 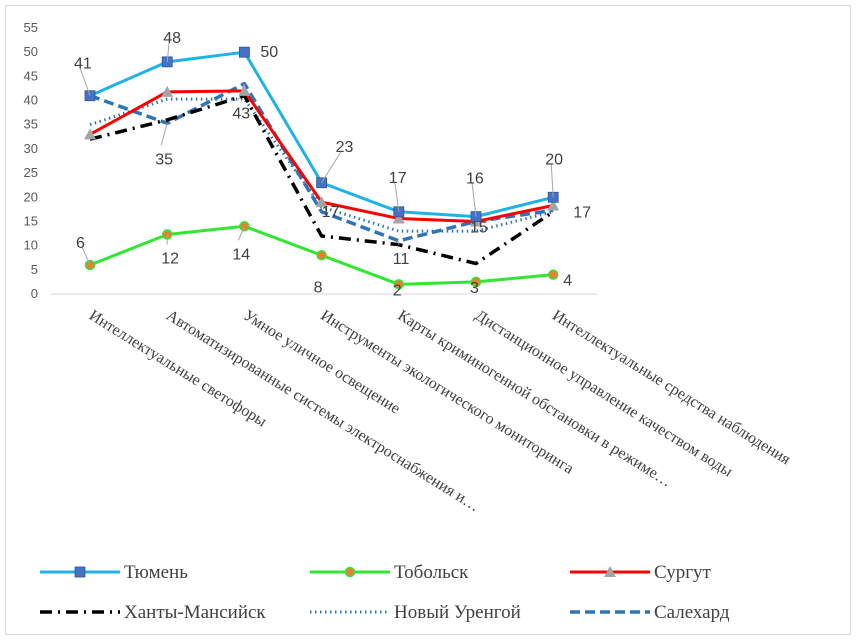 What do you see at coordinates (31, 245) in the screenshot?
I see `y-tick-label: 10` at bounding box center [31, 245].